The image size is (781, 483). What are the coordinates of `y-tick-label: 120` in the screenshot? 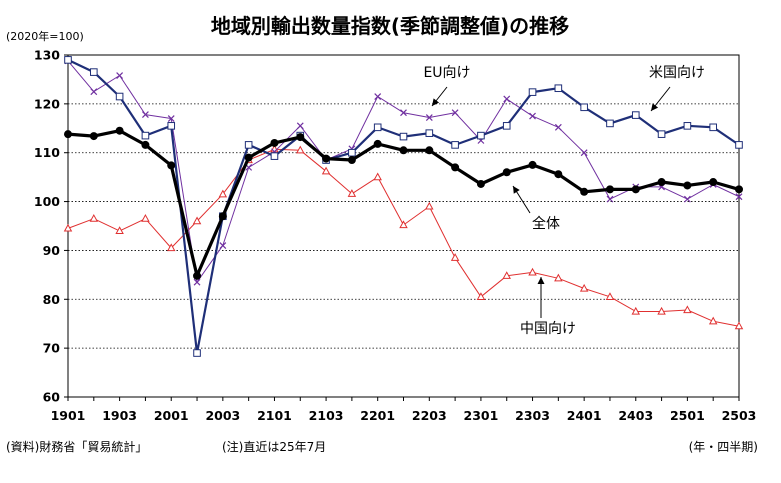 It's located at (47, 103).